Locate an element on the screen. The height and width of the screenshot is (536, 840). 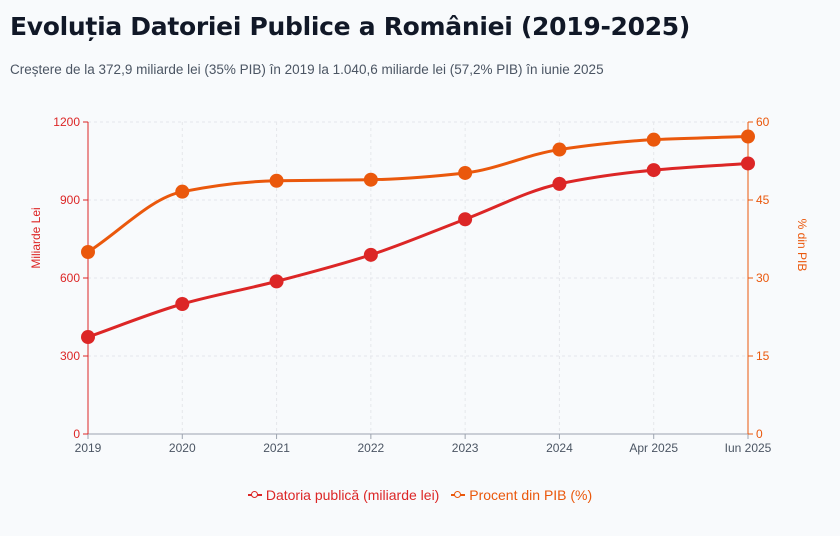
legend-item-gdp-percent: Procent din PIB (%) is located at coordinates (521, 495).